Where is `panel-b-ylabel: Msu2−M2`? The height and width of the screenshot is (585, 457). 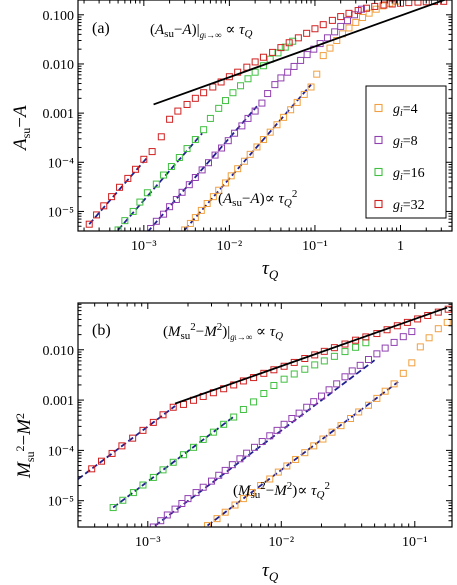
panel-b-ylabel: Msu2−M2 is located at coordinates (25, 446).